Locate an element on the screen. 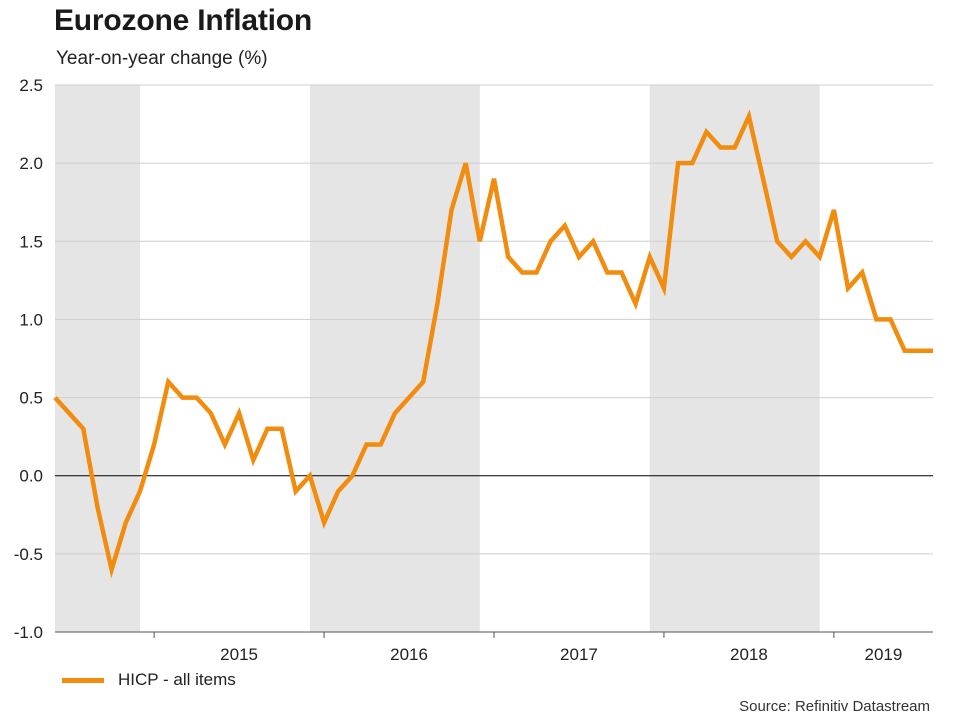 The image size is (960, 720). x-tick-label: 2017 is located at coordinates (579, 654).